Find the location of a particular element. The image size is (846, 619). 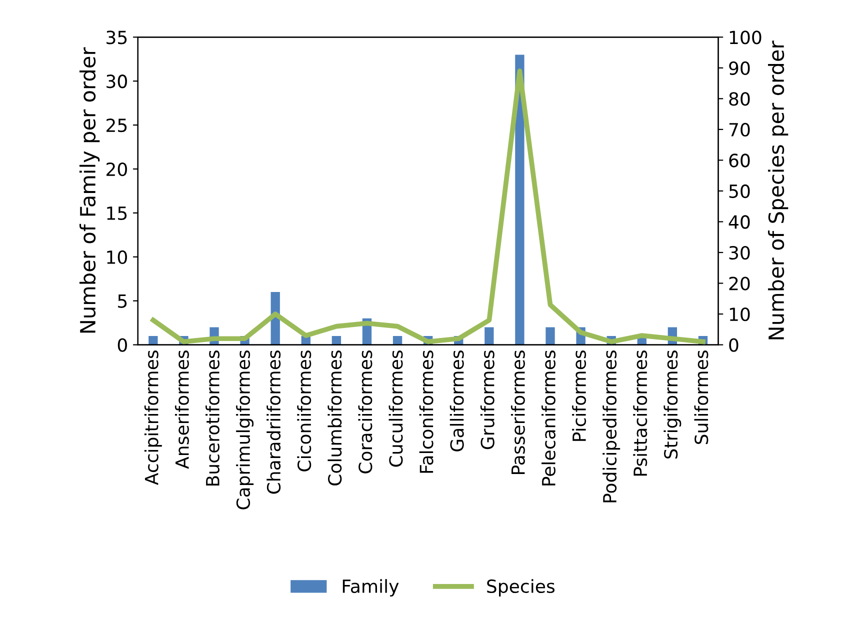

y-tick-label: 5 is located at coordinates (122, 301).